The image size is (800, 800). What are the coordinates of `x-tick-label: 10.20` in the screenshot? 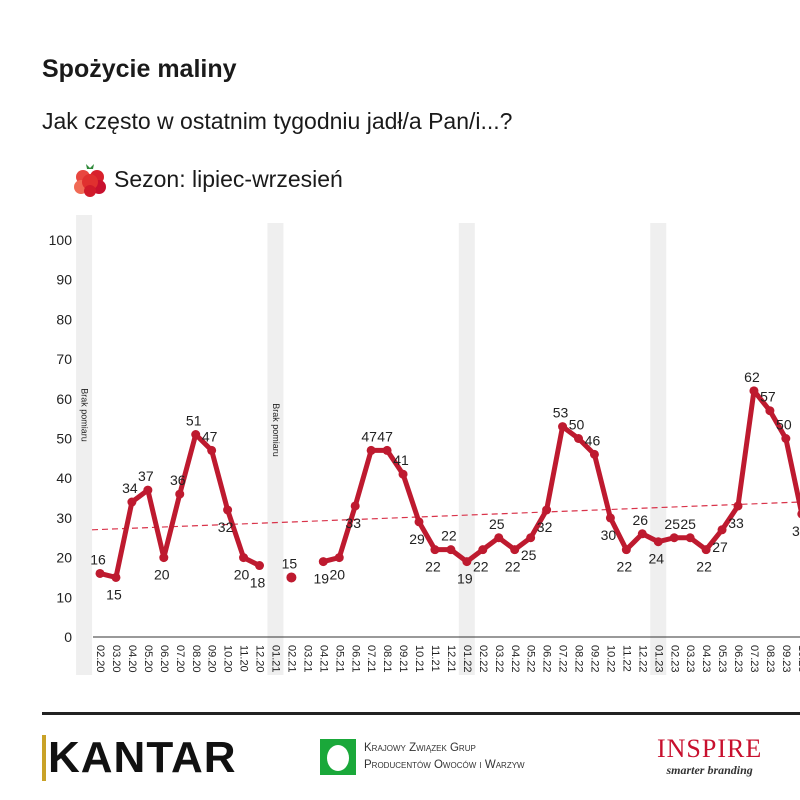 It's located at (228, 659).